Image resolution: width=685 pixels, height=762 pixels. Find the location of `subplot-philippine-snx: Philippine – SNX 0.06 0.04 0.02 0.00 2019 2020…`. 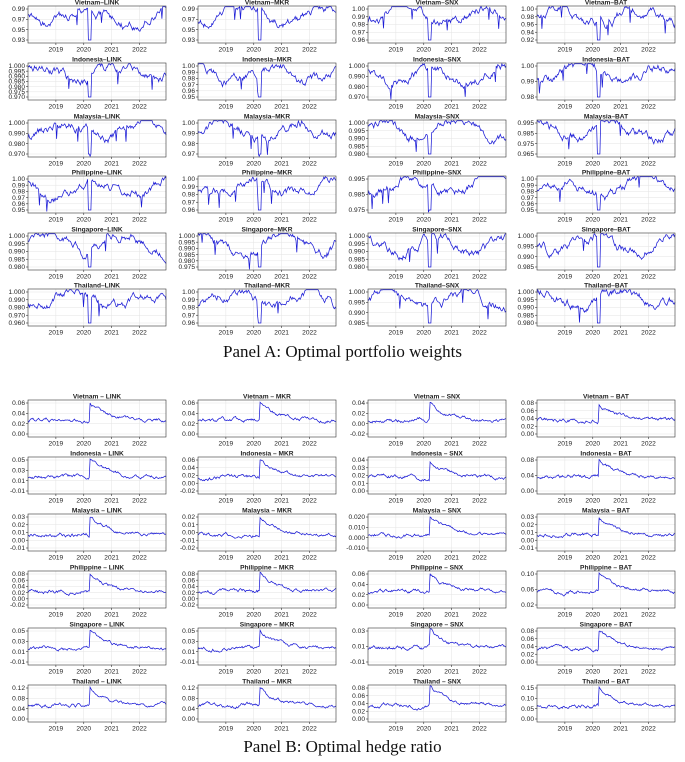

subplot-philippine-snx: Philippine – SNX 0.06 0.04 0.02 0.00 2019 2020… is located at coordinates (429, 592).